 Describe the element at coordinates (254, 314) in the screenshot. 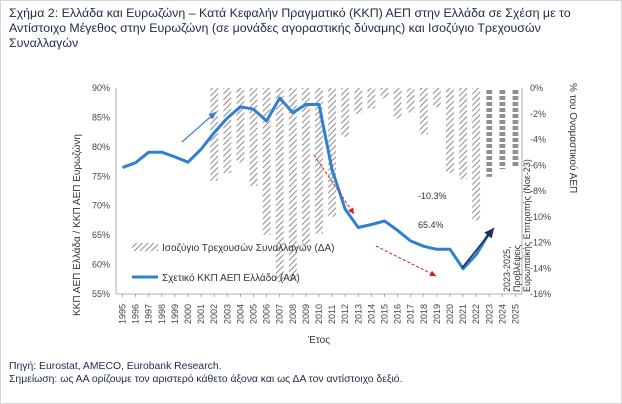

I see `x-tick-label-2005: 2005` at that location.